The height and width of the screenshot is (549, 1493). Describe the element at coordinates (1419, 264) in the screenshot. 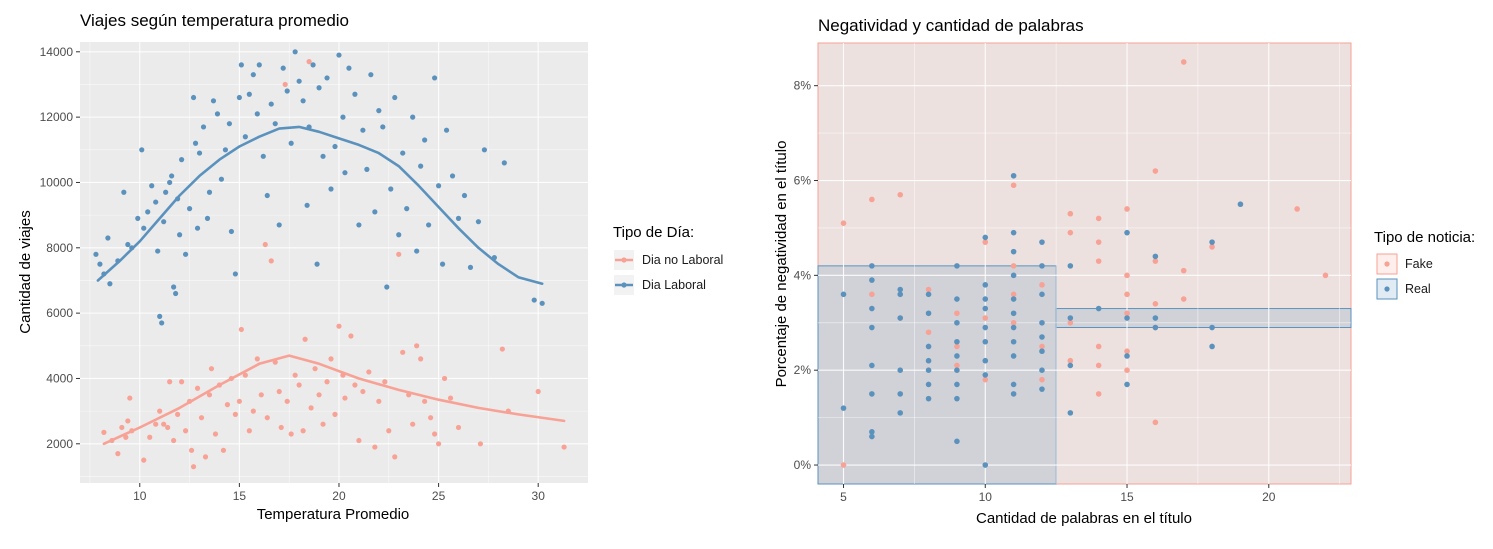

I see `legend-label-fake: Fake` at that location.